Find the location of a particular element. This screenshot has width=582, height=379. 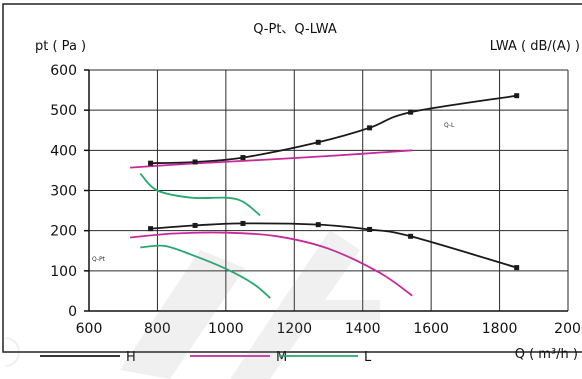

x-tick-label: 1200 is located at coordinates (294, 329).